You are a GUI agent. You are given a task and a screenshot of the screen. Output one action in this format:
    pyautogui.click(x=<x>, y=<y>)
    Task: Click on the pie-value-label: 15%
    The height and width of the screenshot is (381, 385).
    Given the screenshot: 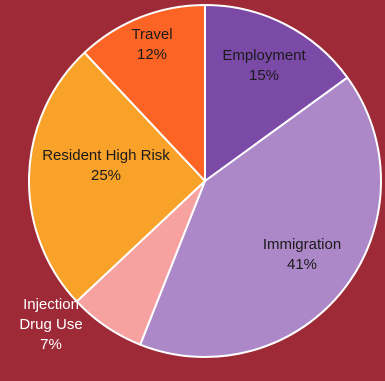 What is the action you would take?
    pyautogui.click(x=264, y=75)
    